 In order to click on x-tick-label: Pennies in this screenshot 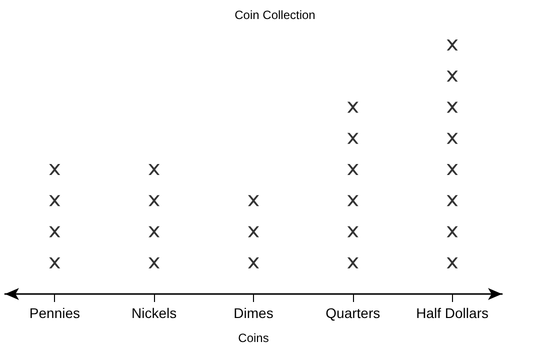, I will do `click(54, 313)`.